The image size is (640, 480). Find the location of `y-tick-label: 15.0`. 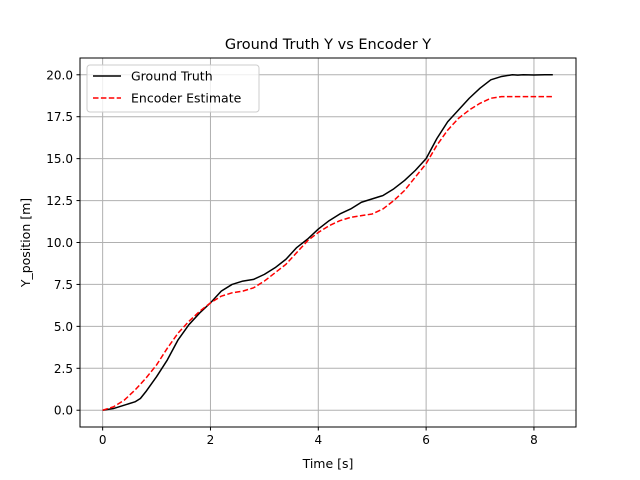

y-tick-label: 15.0 is located at coordinates (59, 159).